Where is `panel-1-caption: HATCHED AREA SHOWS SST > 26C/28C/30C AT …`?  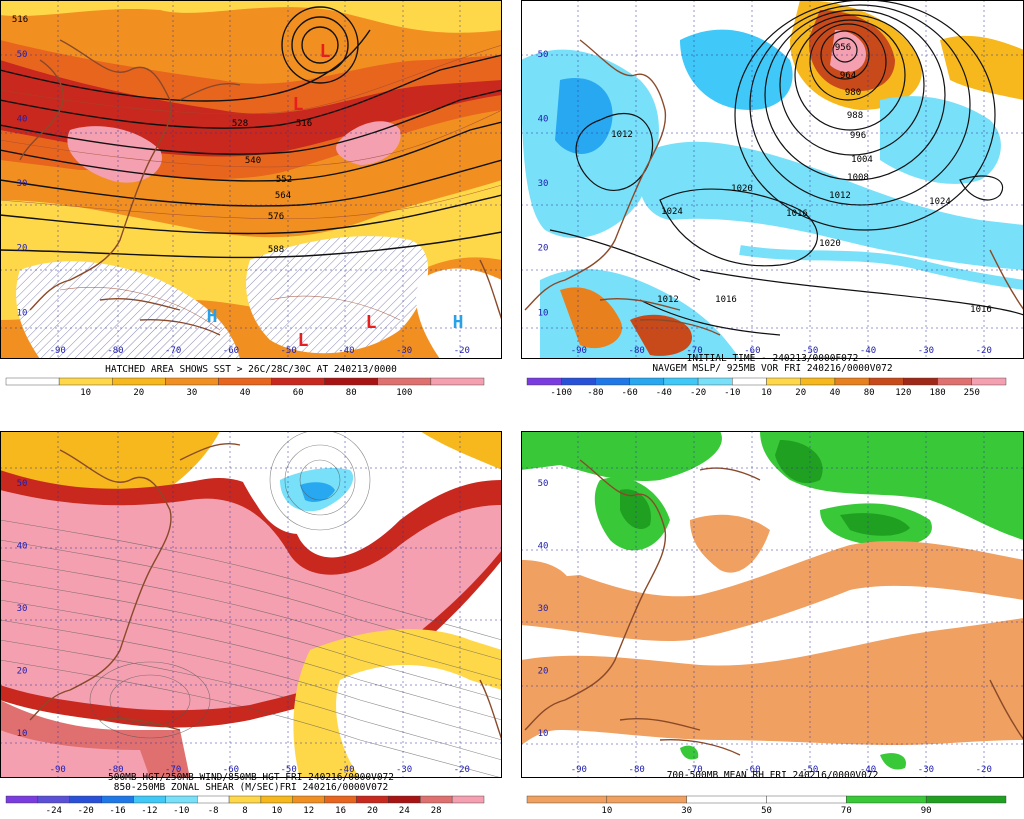
panel-1-caption: HATCHED AREA SHOWS SST > 26C/28C/30C AT … is located at coordinates (251, 369).